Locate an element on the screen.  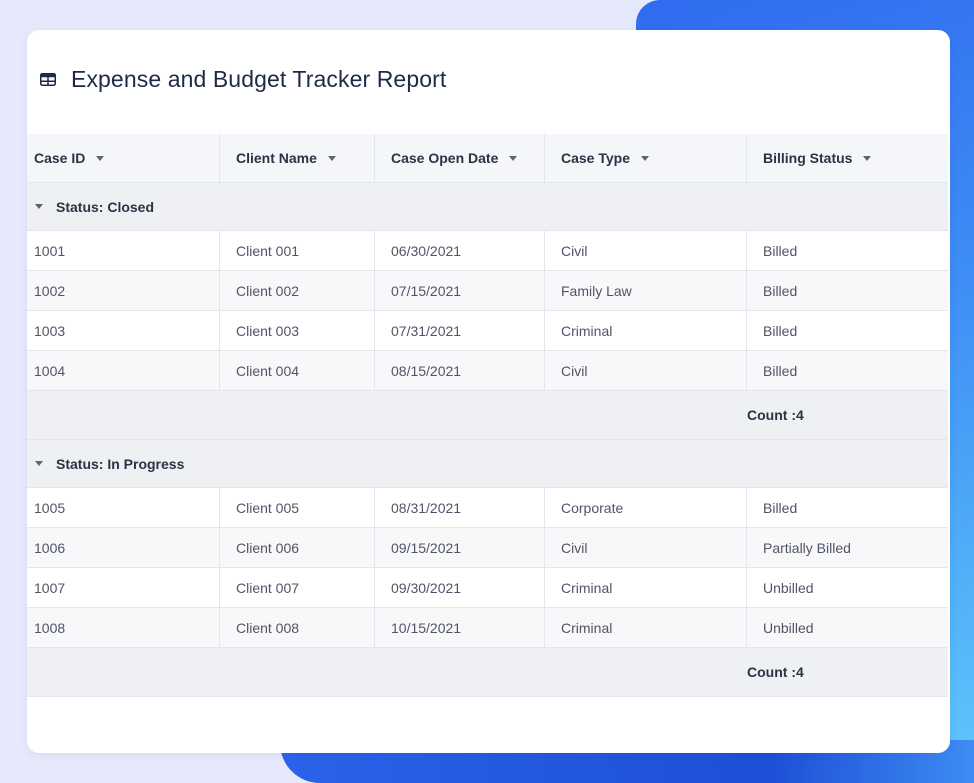
cell-case-open-date: 09/15/2021 is located at coordinates (460, 547).